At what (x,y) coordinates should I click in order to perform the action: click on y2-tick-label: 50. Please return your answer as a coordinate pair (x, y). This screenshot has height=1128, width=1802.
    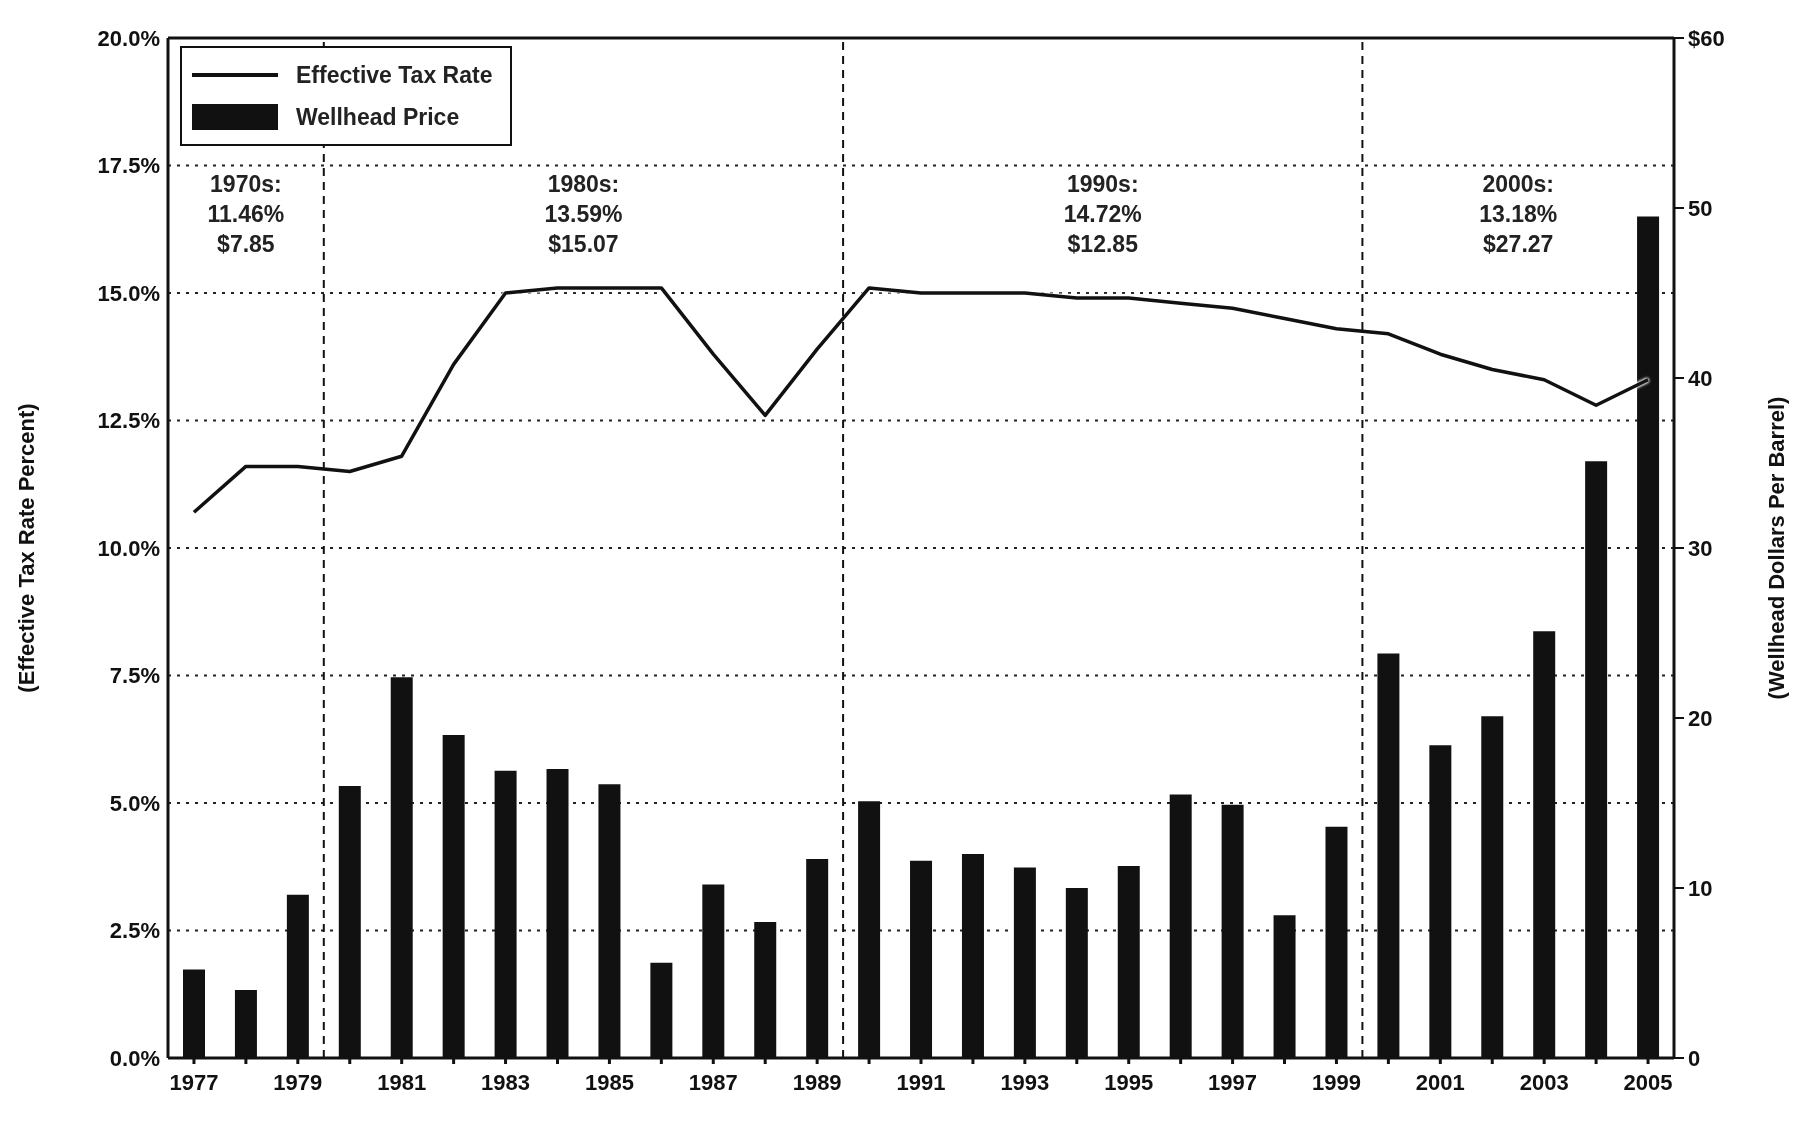
    Looking at the image, I should click on (1700, 208).